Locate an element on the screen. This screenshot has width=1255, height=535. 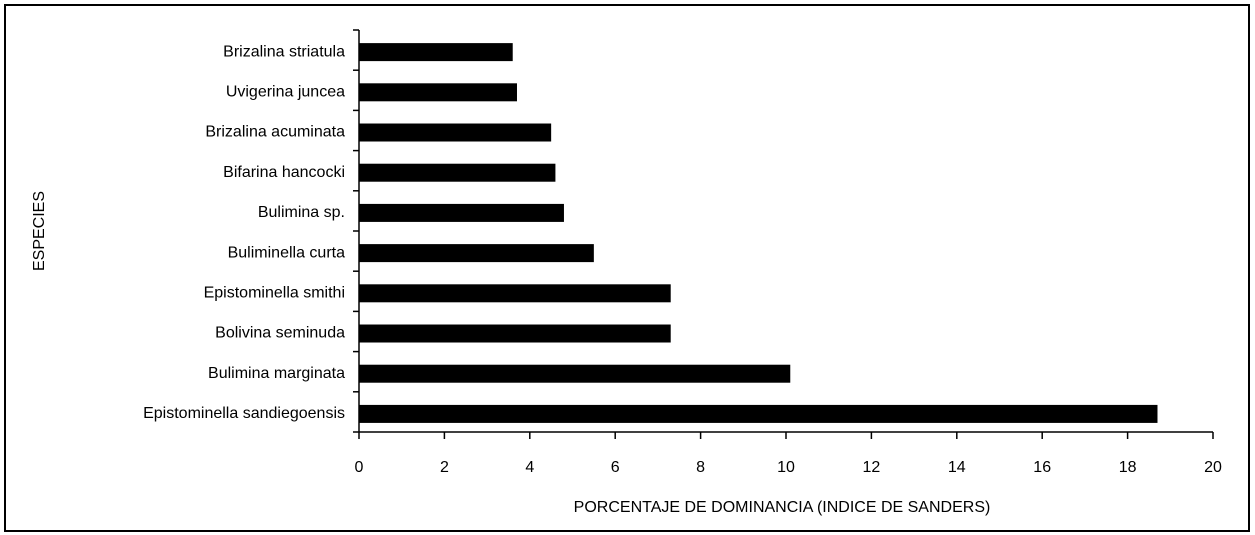
x-tick-label: 14 is located at coordinates (957, 467).